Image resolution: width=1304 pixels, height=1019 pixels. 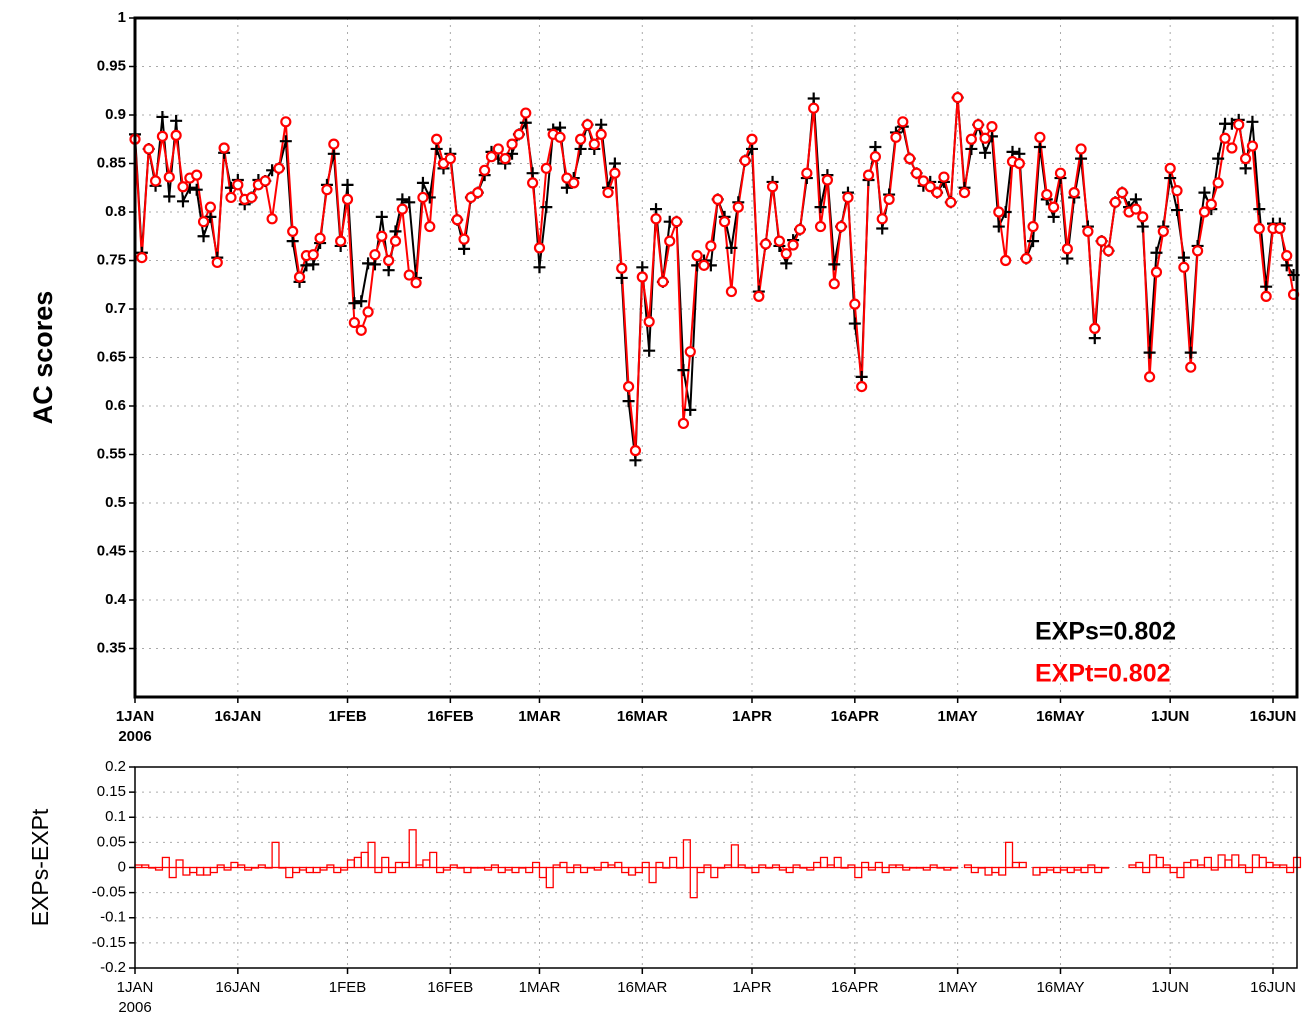 What do you see at coordinates (1060, 987) in the screenshot?
I see `x-tick-label: 16MAY` at bounding box center [1060, 987].